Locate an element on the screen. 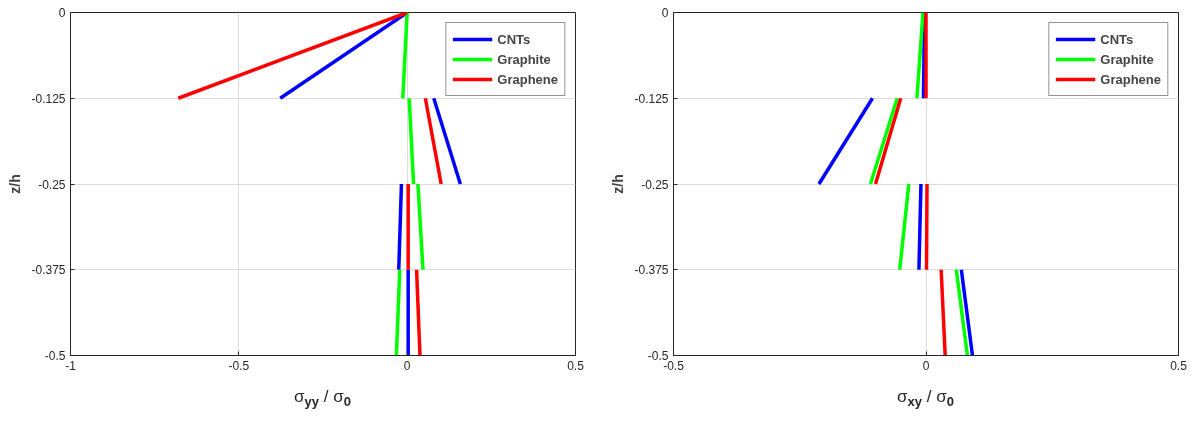 This screenshot has height=434, width=1202. x-axis-title: σ$_{yy}$ / σ$_{0}$ is located at coordinates (322, 399).